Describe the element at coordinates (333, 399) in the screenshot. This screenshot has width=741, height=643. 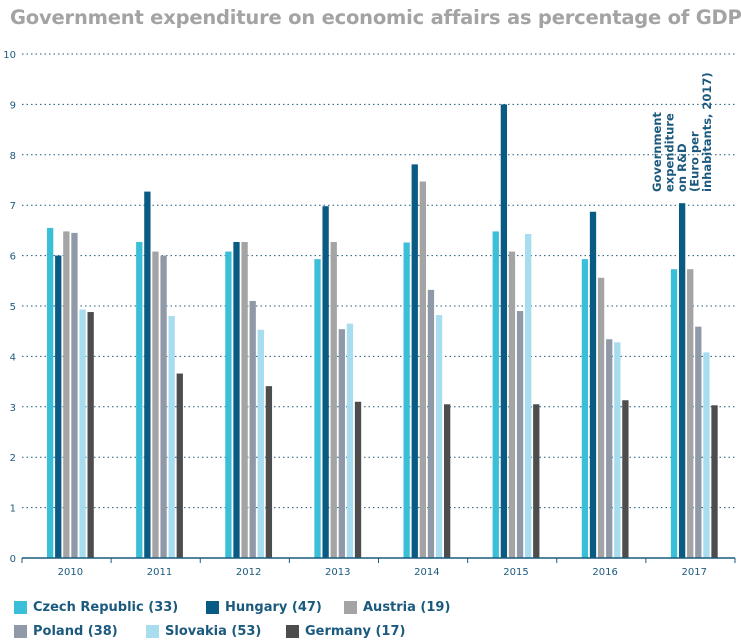
I see `bar-austria-2013` at that location.